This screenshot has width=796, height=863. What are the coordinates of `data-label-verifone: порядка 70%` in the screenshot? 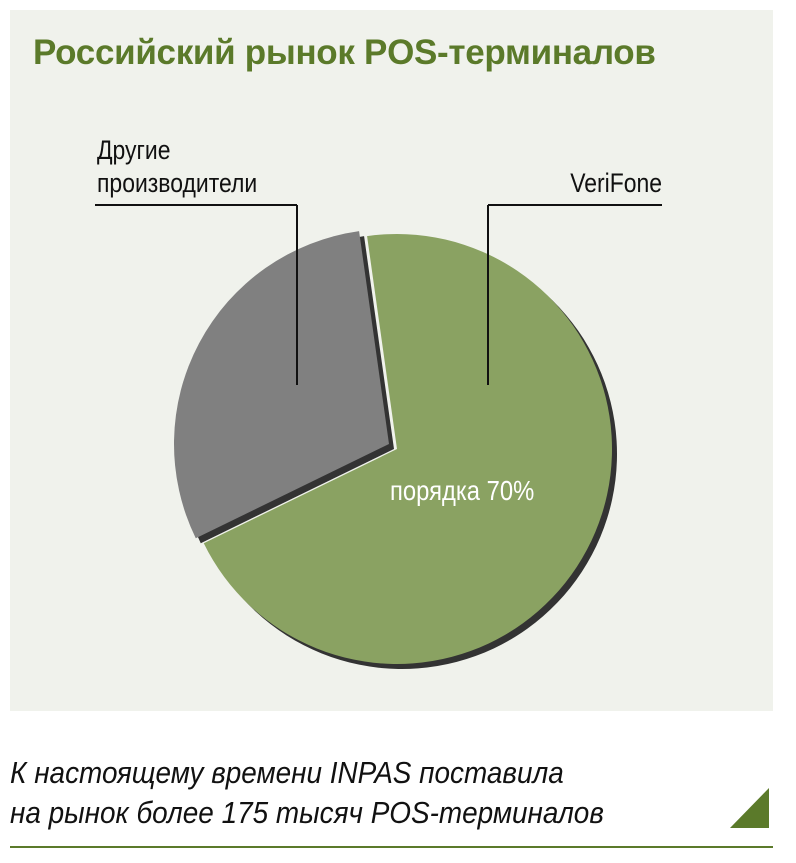 It's located at (462, 490).